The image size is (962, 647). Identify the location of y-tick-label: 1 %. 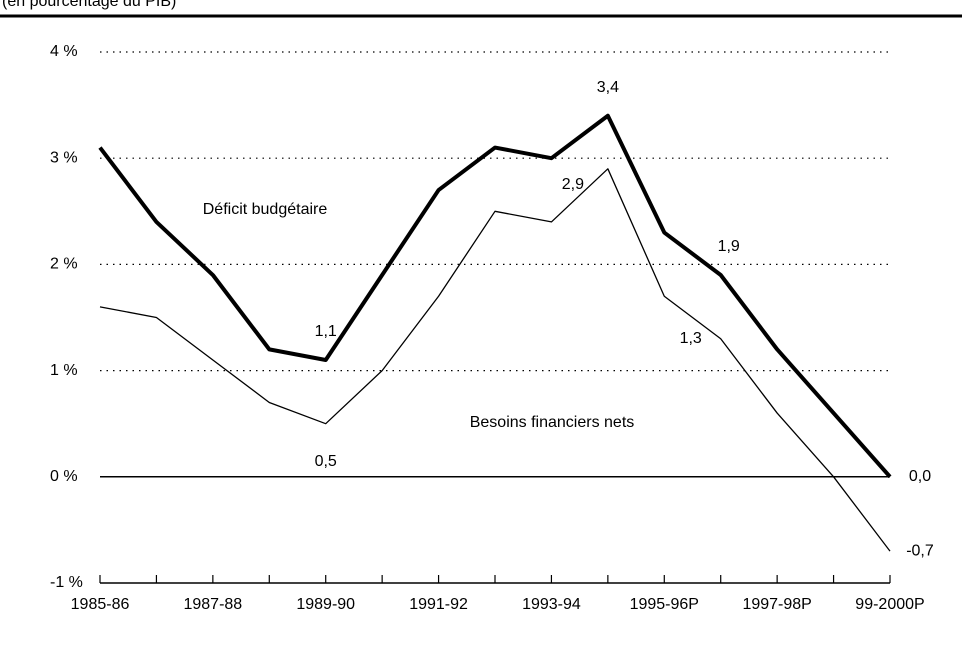
(64, 370).